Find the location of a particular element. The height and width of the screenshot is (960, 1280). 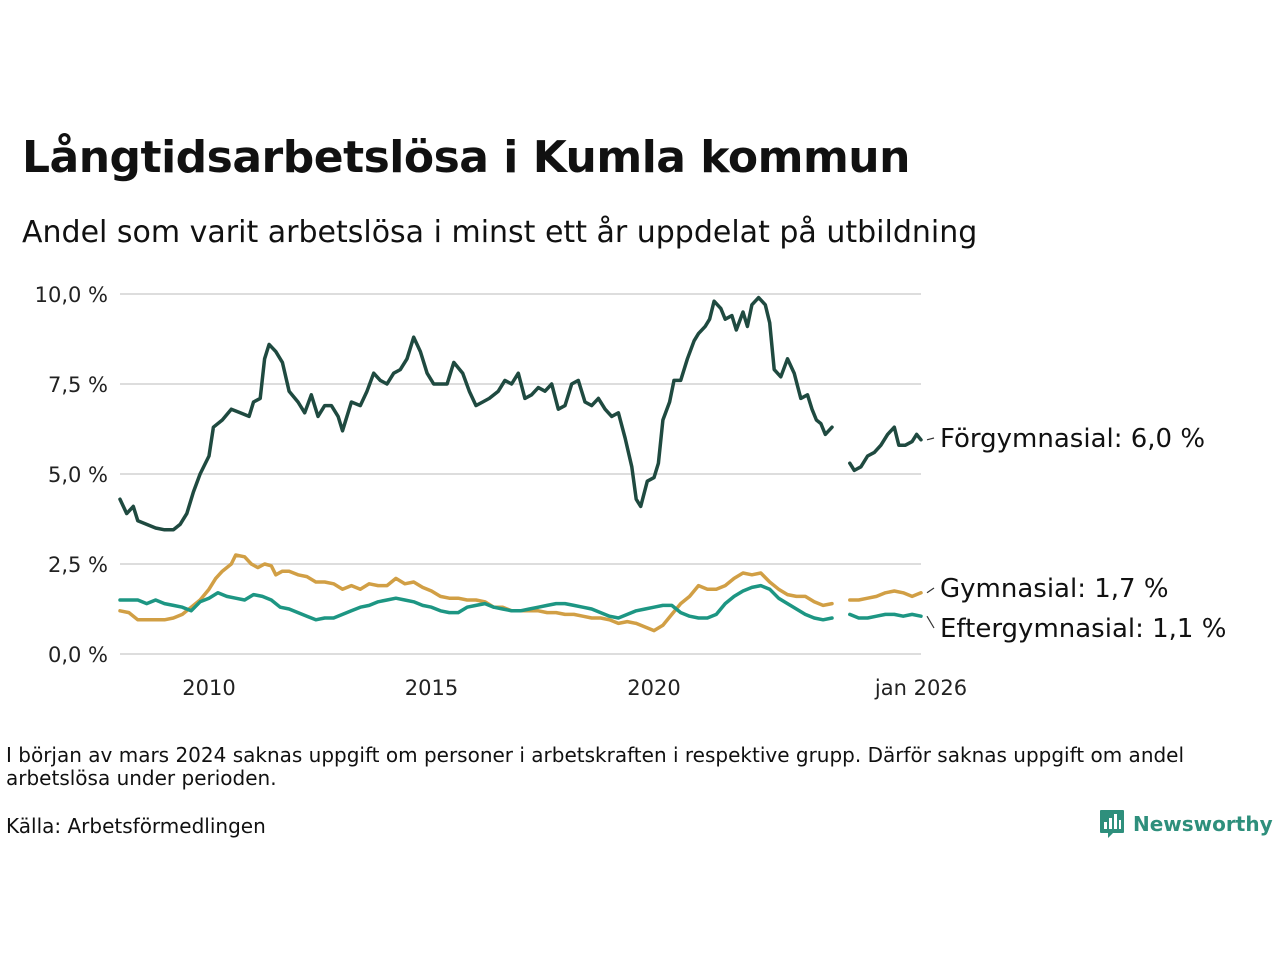

y-tick-label: 7,5 % is located at coordinates (78, 385).